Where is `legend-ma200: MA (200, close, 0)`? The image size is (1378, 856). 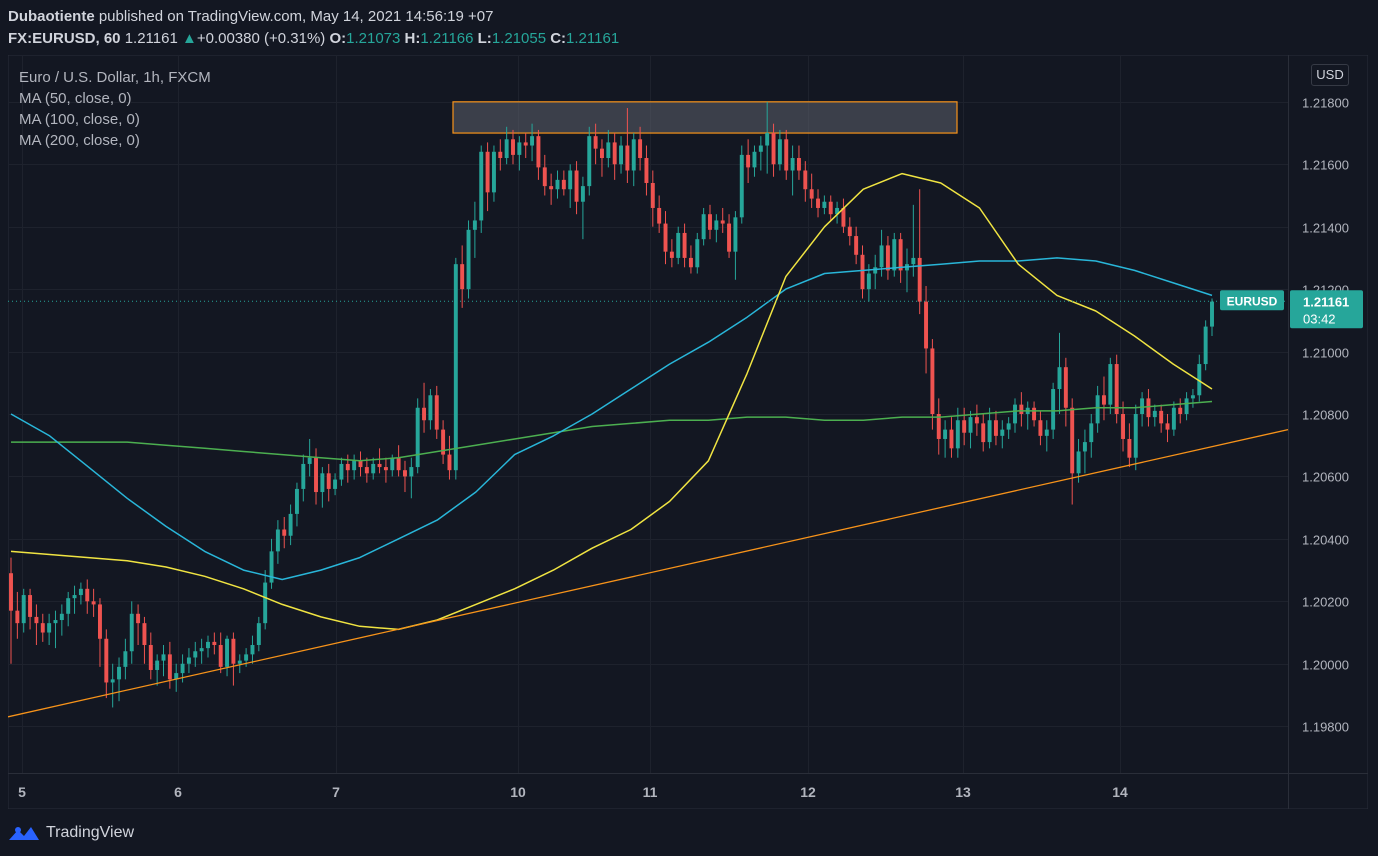 legend-ma200: MA (200, close, 0) is located at coordinates (79, 140).